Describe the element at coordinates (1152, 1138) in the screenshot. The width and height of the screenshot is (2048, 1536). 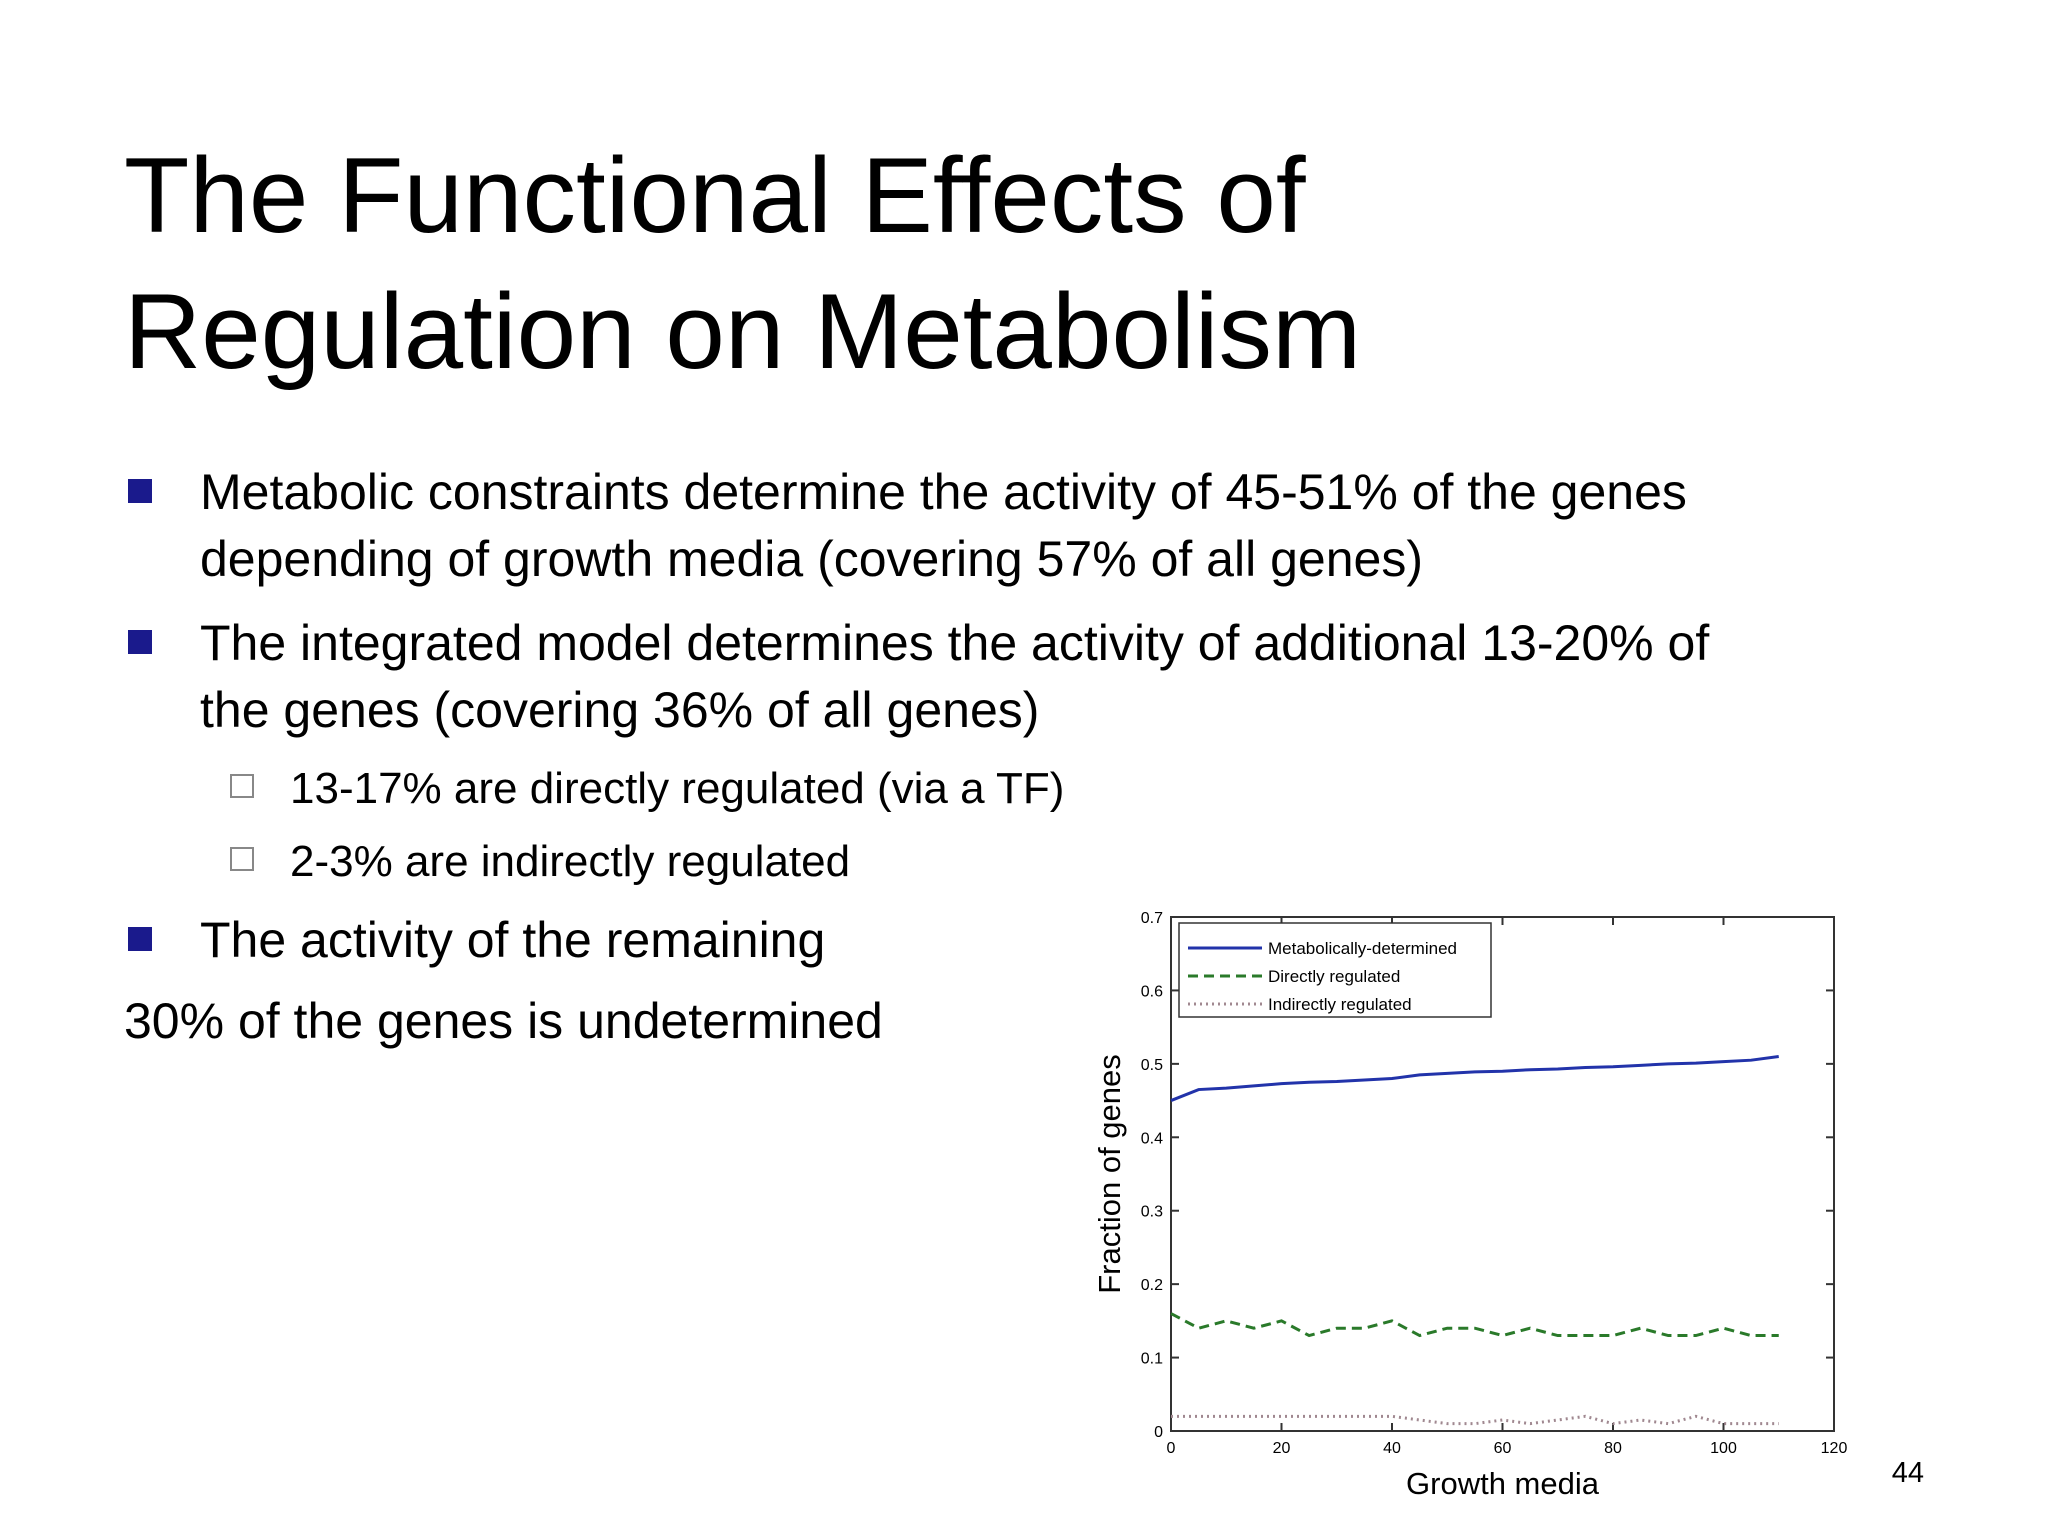
I see `y-tick-label: 0.4` at that location.